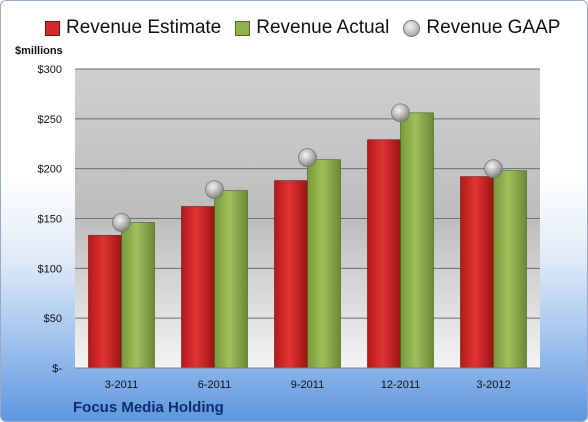 This screenshot has width=588, height=422. I want to click on x-tick-label: 3-2011, so click(121, 385).